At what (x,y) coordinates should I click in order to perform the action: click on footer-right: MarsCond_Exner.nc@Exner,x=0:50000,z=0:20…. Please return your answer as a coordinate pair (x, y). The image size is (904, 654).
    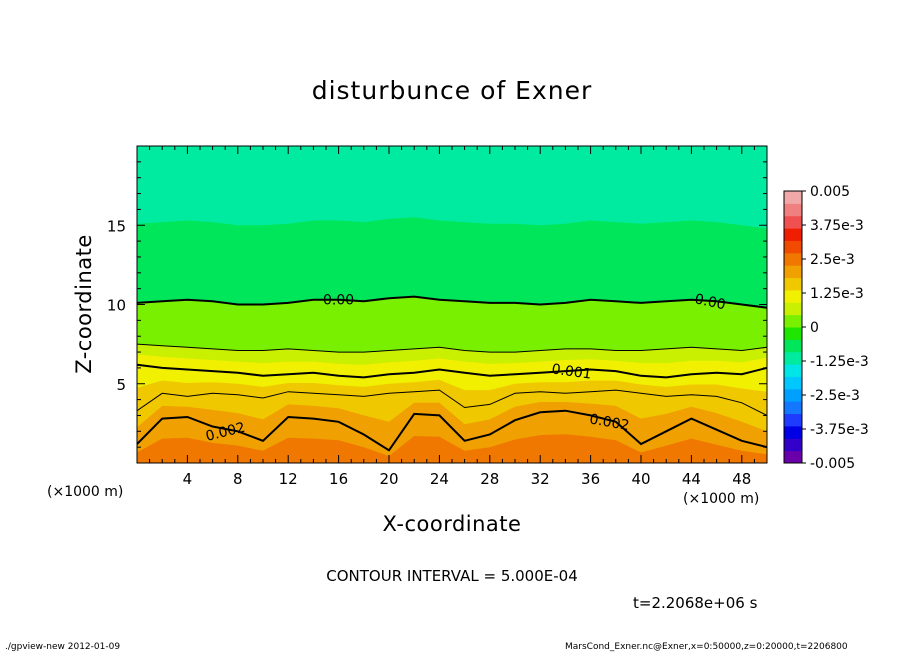
    Looking at the image, I should click on (706, 647).